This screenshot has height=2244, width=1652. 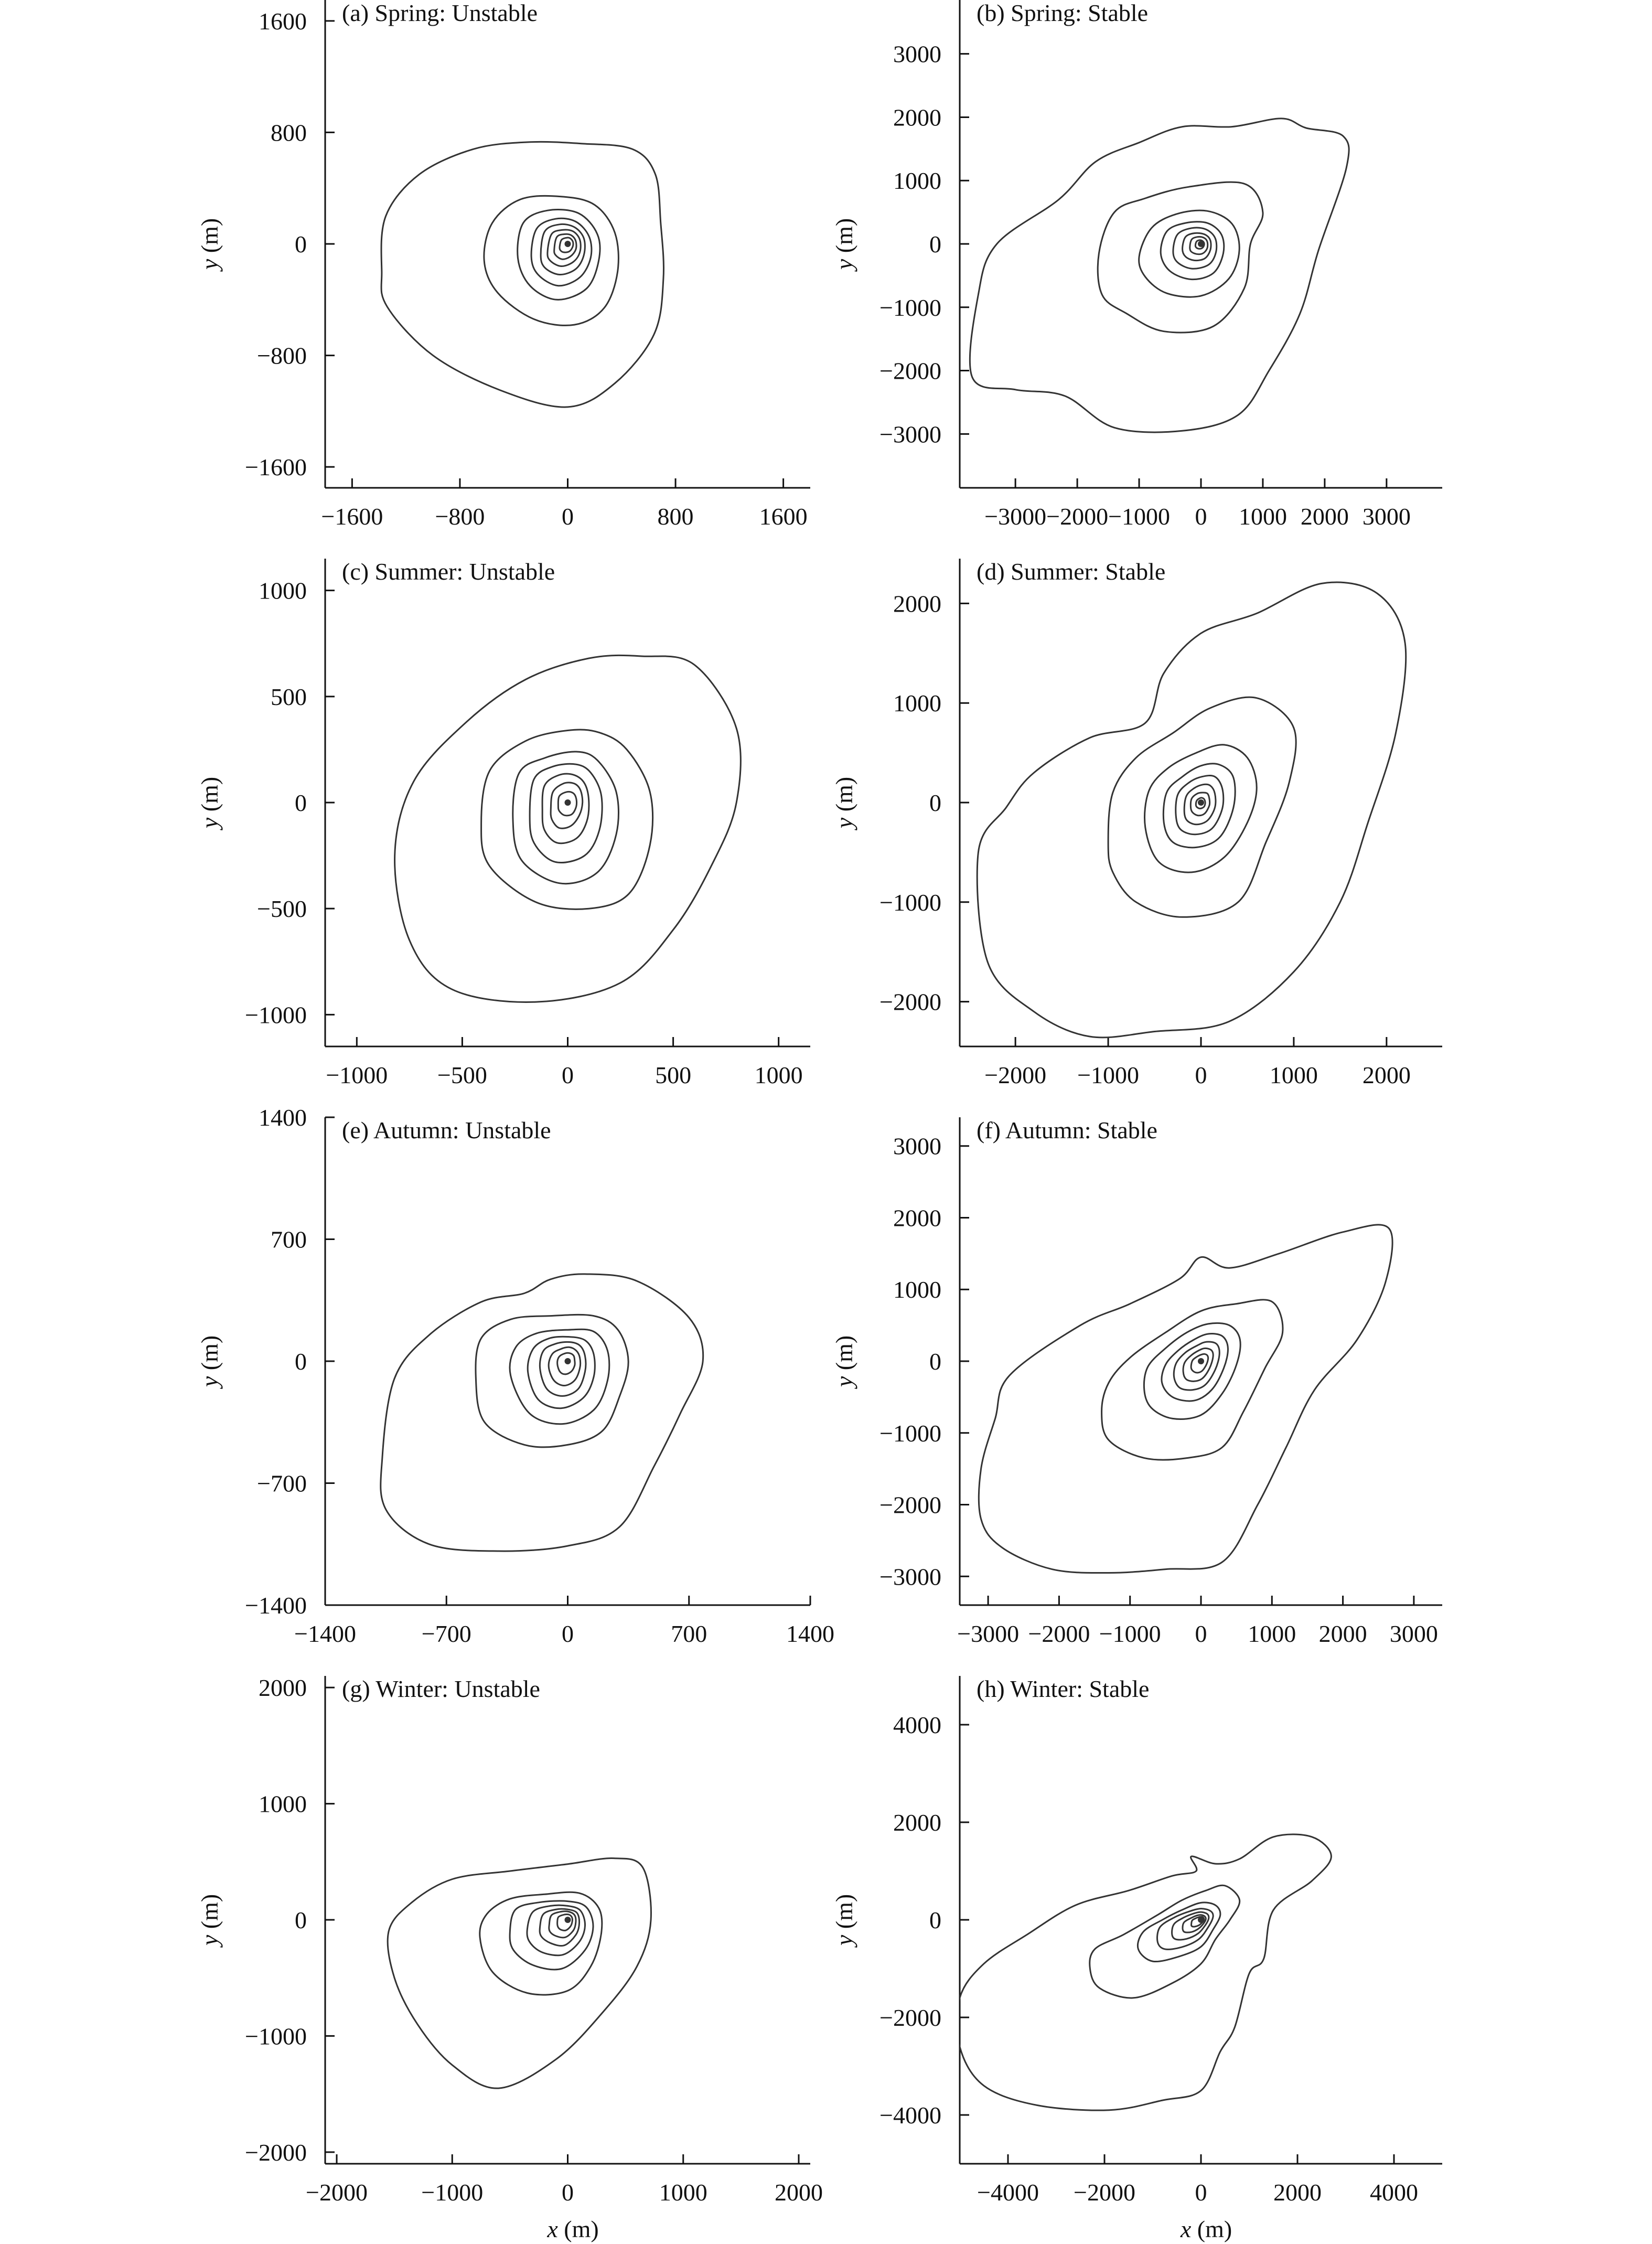 What do you see at coordinates (572, 2229) in the screenshot?
I see `x-axis-label: x (m)` at bounding box center [572, 2229].